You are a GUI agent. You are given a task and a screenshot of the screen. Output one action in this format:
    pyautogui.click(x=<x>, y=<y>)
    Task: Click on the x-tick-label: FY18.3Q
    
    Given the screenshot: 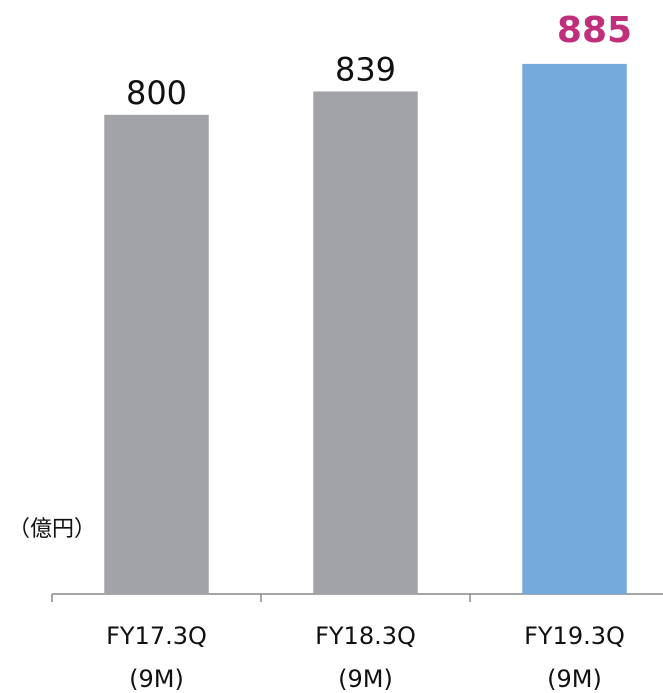 What is the action you would take?
    pyautogui.click(x=365, y=636)
    